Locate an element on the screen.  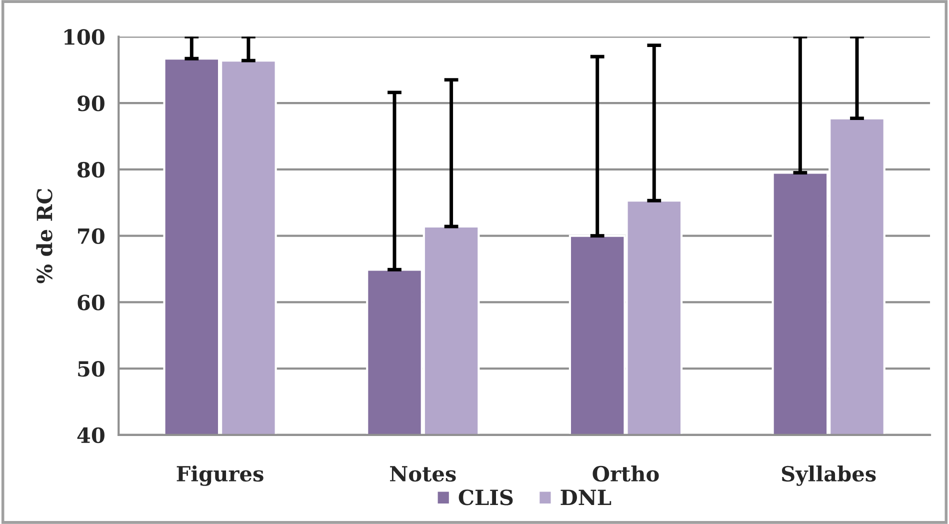
x-tick-label: Figures is located at coordinates (220, 475).